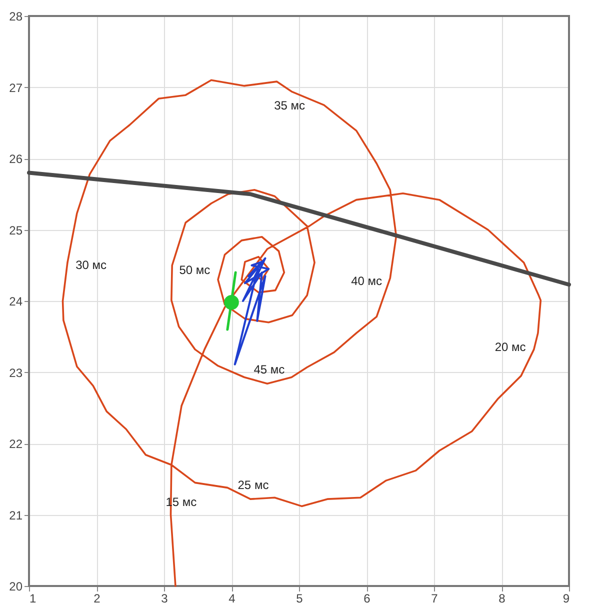 This screenshot has width=598, height=610. Describe the element at coordinates (290, 105) in the screenshot. I see `annotation: 35 мс` at that location.